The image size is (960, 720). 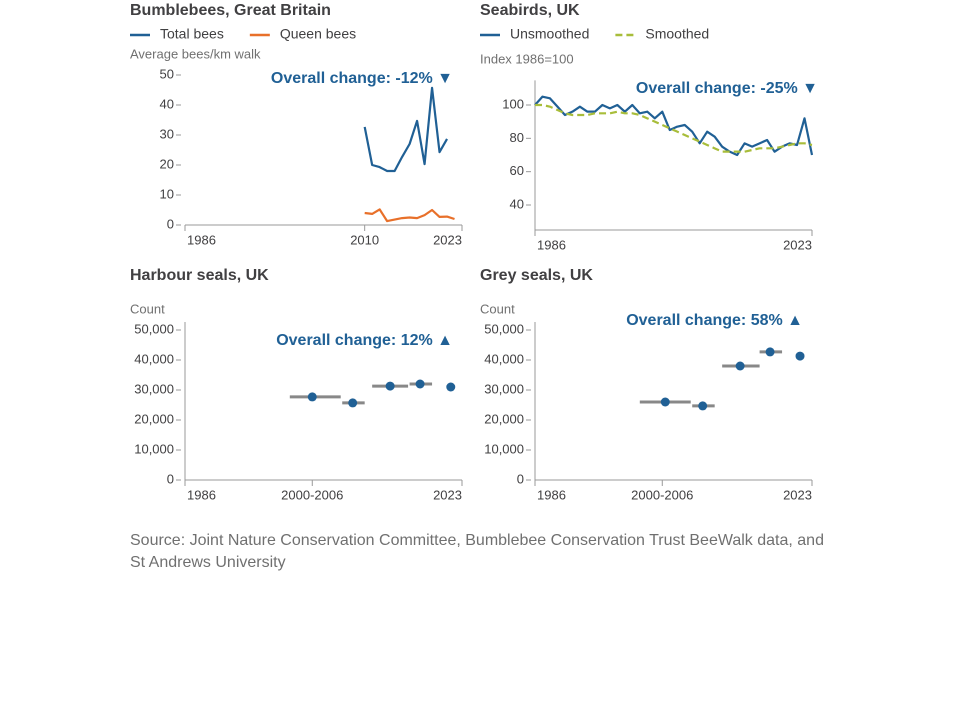 I want to click on legend-label: Total bees, so click(x=192, y=34).